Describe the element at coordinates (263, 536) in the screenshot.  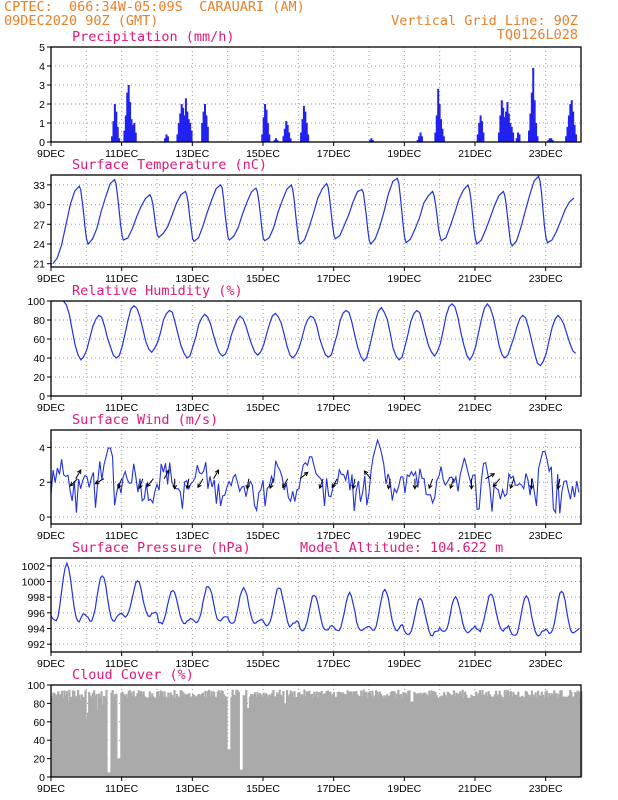
I see `x-tick-label: 15DEC` at that location.